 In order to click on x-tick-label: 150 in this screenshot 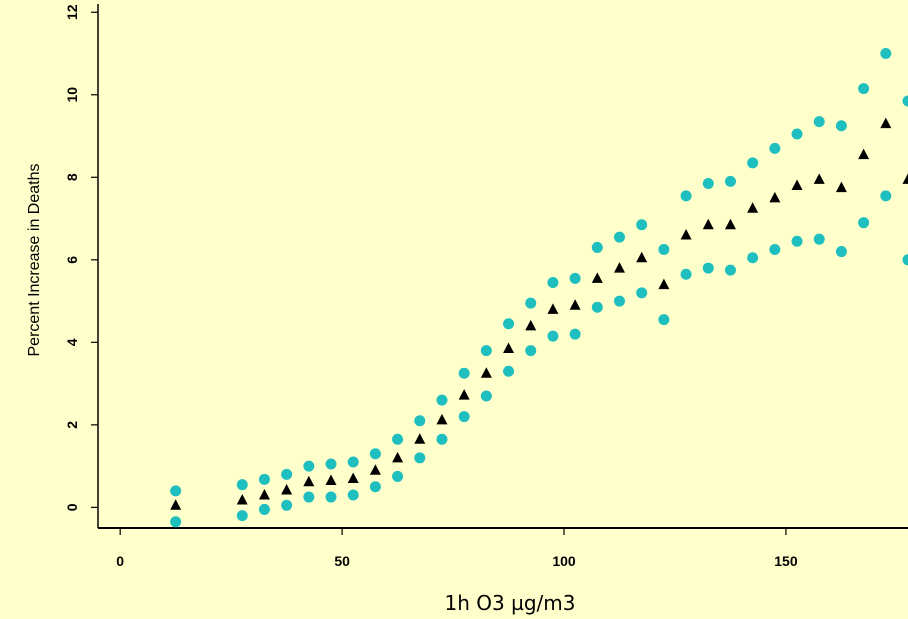, I will do `click(786, 561)`.